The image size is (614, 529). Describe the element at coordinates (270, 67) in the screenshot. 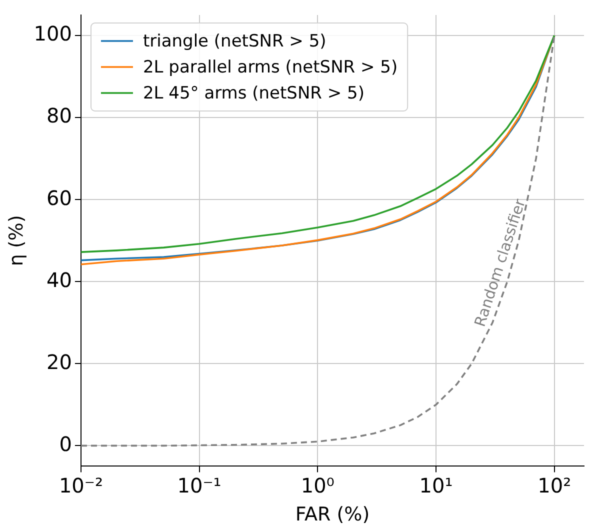

I see `legend-label: 2L parallel arms (netSNR > 5)` at that location.